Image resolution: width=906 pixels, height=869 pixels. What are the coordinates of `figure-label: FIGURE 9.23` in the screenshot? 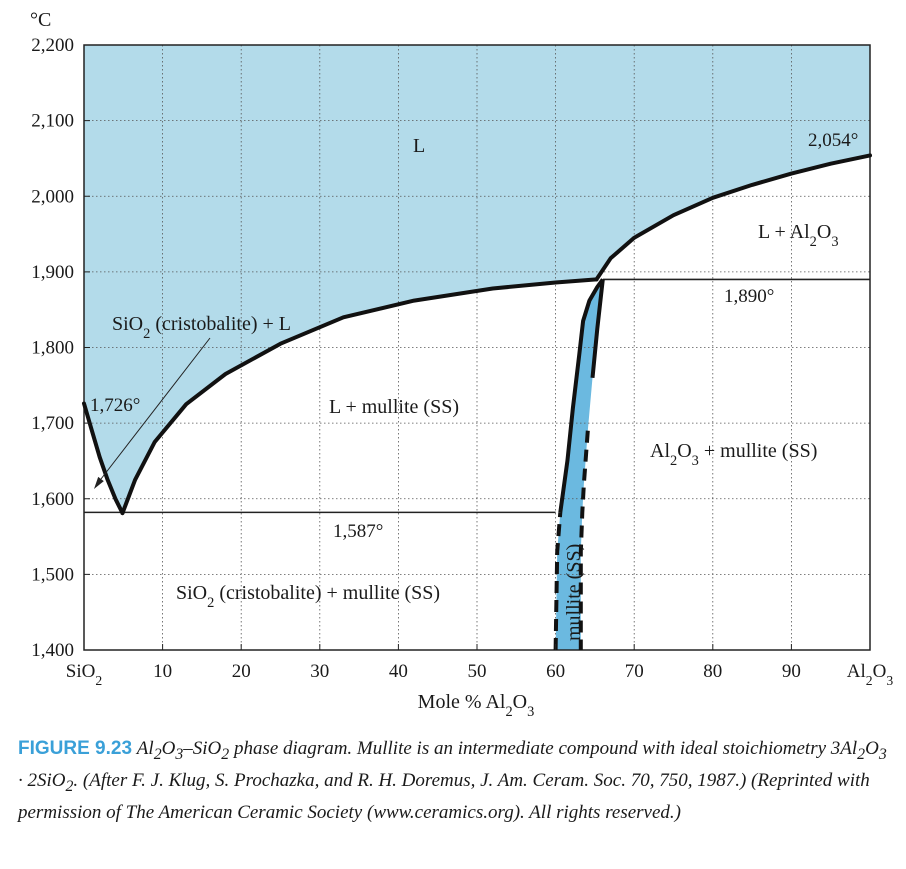 It's located at (75, 748).